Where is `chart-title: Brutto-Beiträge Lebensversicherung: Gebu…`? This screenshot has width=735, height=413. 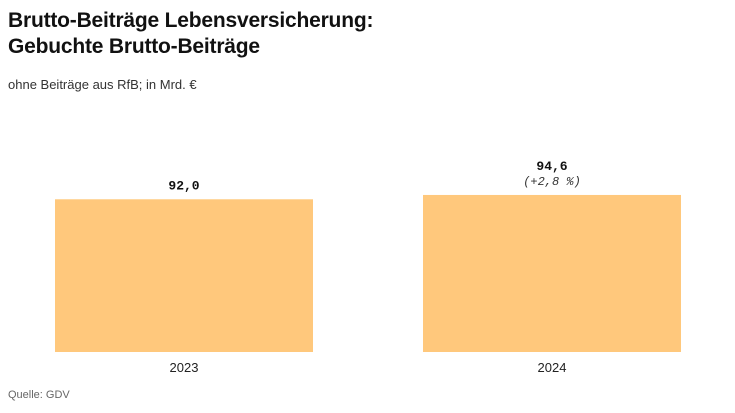 chart-title: Brutto-Beiträge Lebensversicherung: Gebu… is located at coordinates (358, 34).